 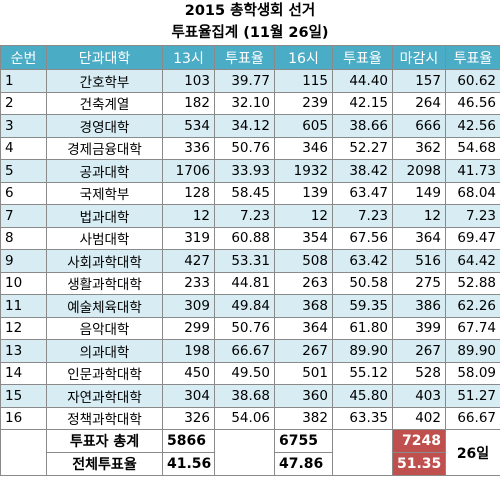 I want to click on cell-rate-close: 89.90, so click(x=472, y=351).